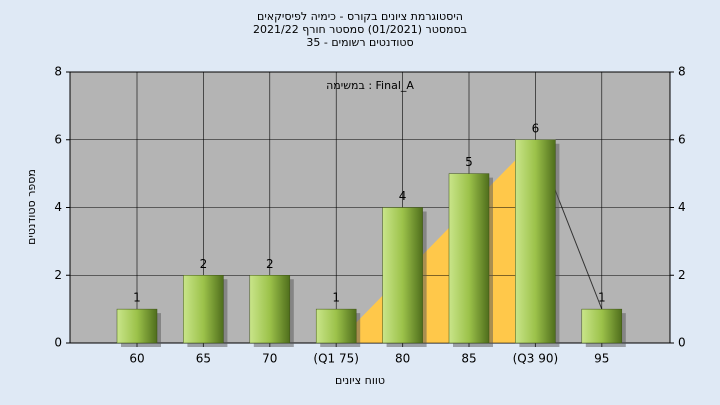 The height and width of the screenshot is (405, 720). Describe the element at coordinates (269, 359) in the screenshot. I see `x-tick-label: 70` at that location.